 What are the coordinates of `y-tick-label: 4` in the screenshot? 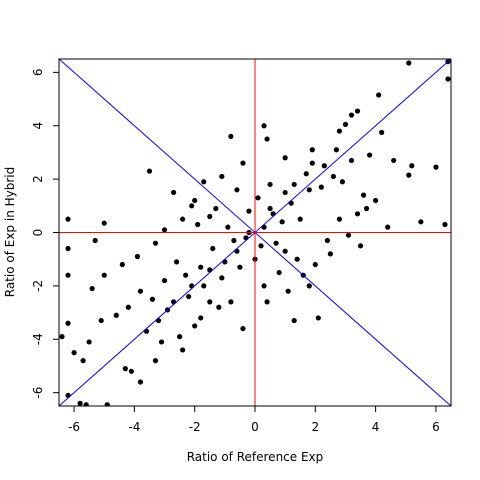 It's located at (38, 126).